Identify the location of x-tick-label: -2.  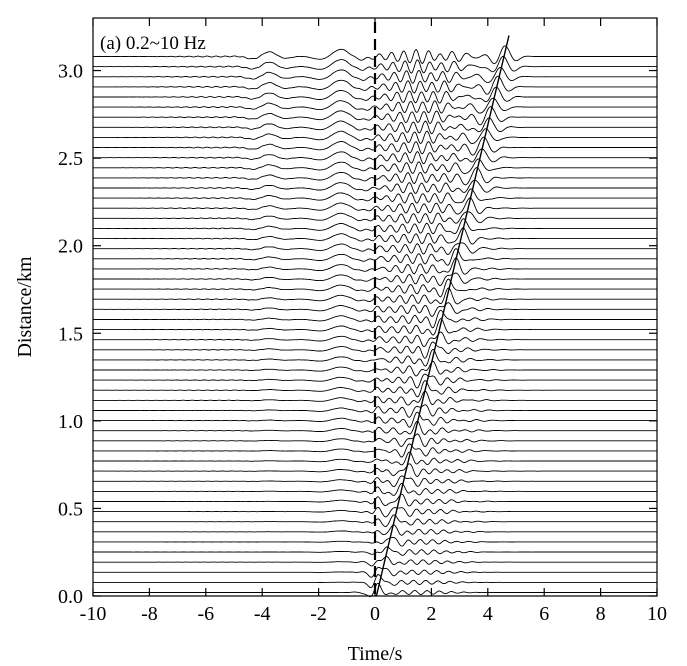
(318, 614).